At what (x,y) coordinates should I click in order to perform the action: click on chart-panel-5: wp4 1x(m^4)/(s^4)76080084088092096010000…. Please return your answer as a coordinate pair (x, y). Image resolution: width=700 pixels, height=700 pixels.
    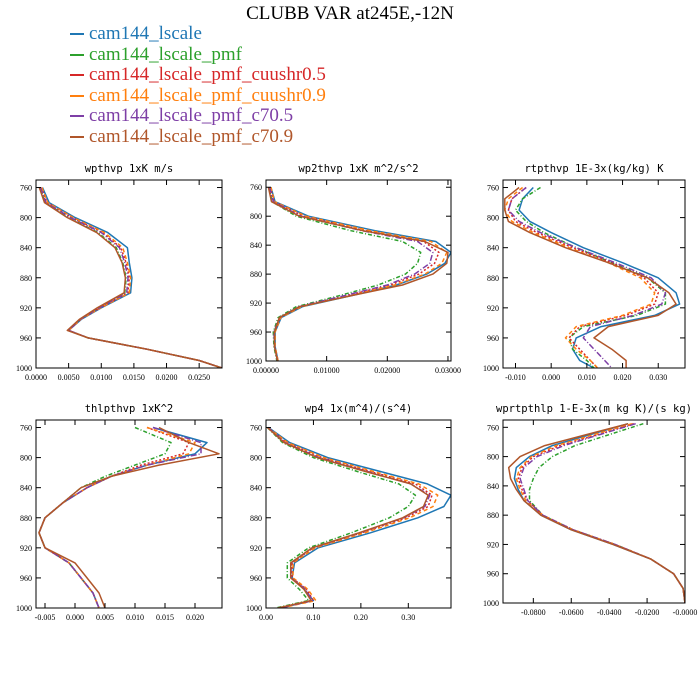
    Looking at the image, I should click on (349, 512).